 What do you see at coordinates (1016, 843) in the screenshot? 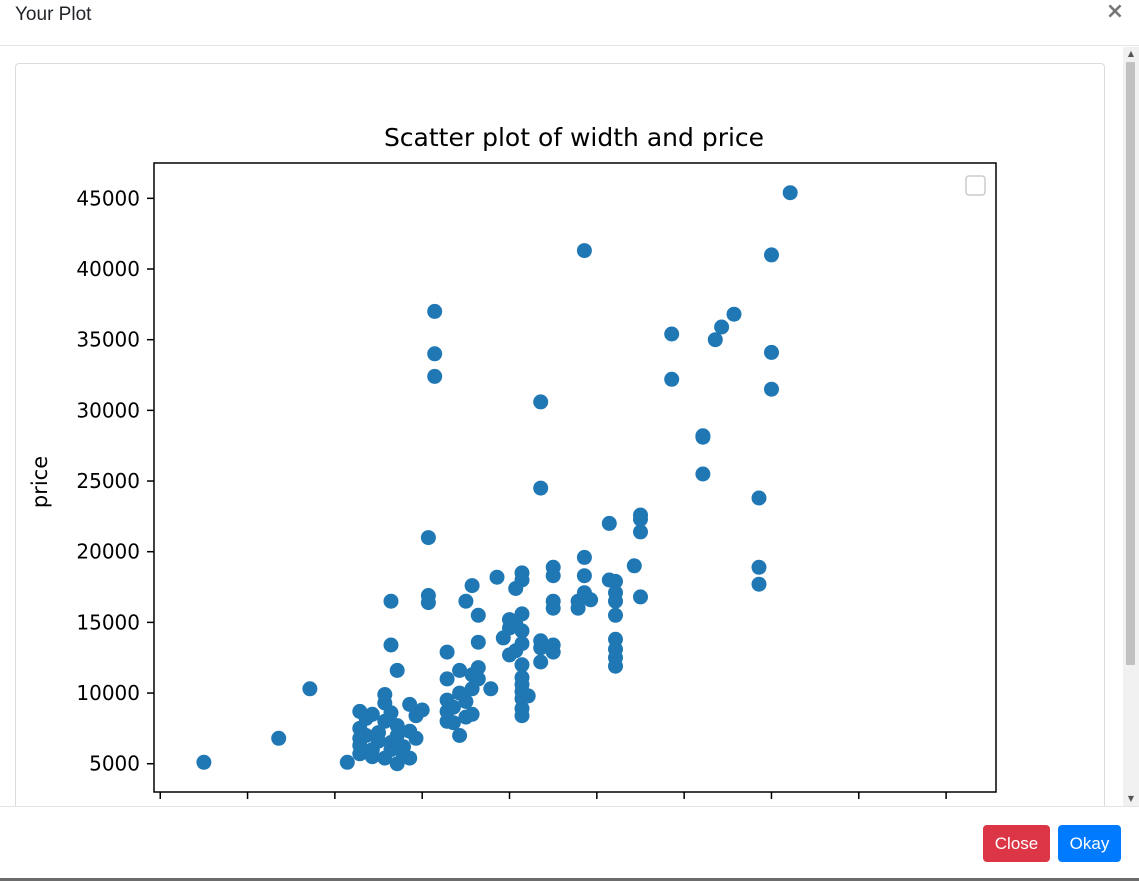
I see `close-button: Close` at bounding box center [1016, 843].